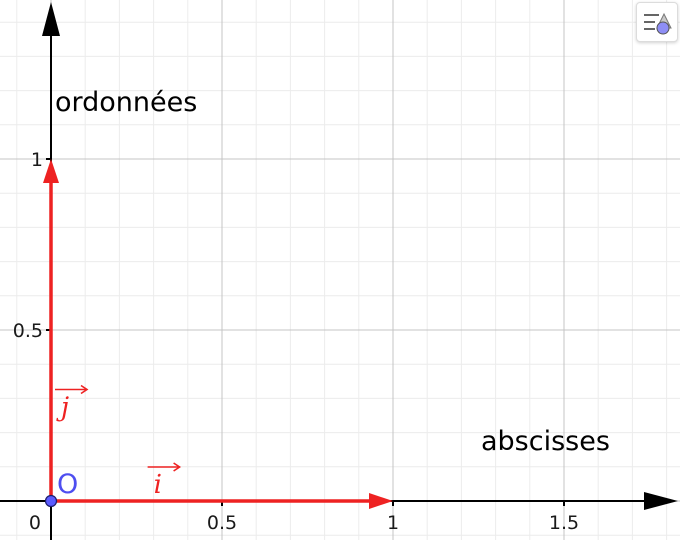 This screenshot has height=540, width=680. I want to click on vector-i-notation-arrowhead, so click(177, 467).